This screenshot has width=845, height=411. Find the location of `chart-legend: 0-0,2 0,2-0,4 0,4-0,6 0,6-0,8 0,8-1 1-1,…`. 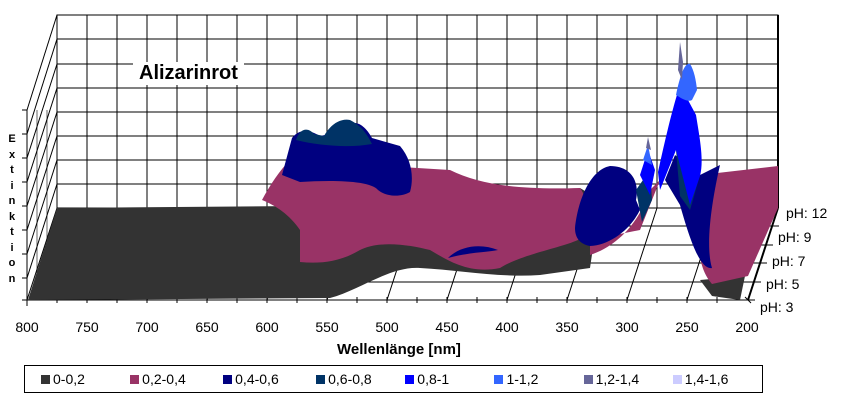

chart-legend: 0-0,2 0,2-0,4 0,4-0,6 0,6-0,8 0,8-1 1-1,… is located at coordinates (393, 379).